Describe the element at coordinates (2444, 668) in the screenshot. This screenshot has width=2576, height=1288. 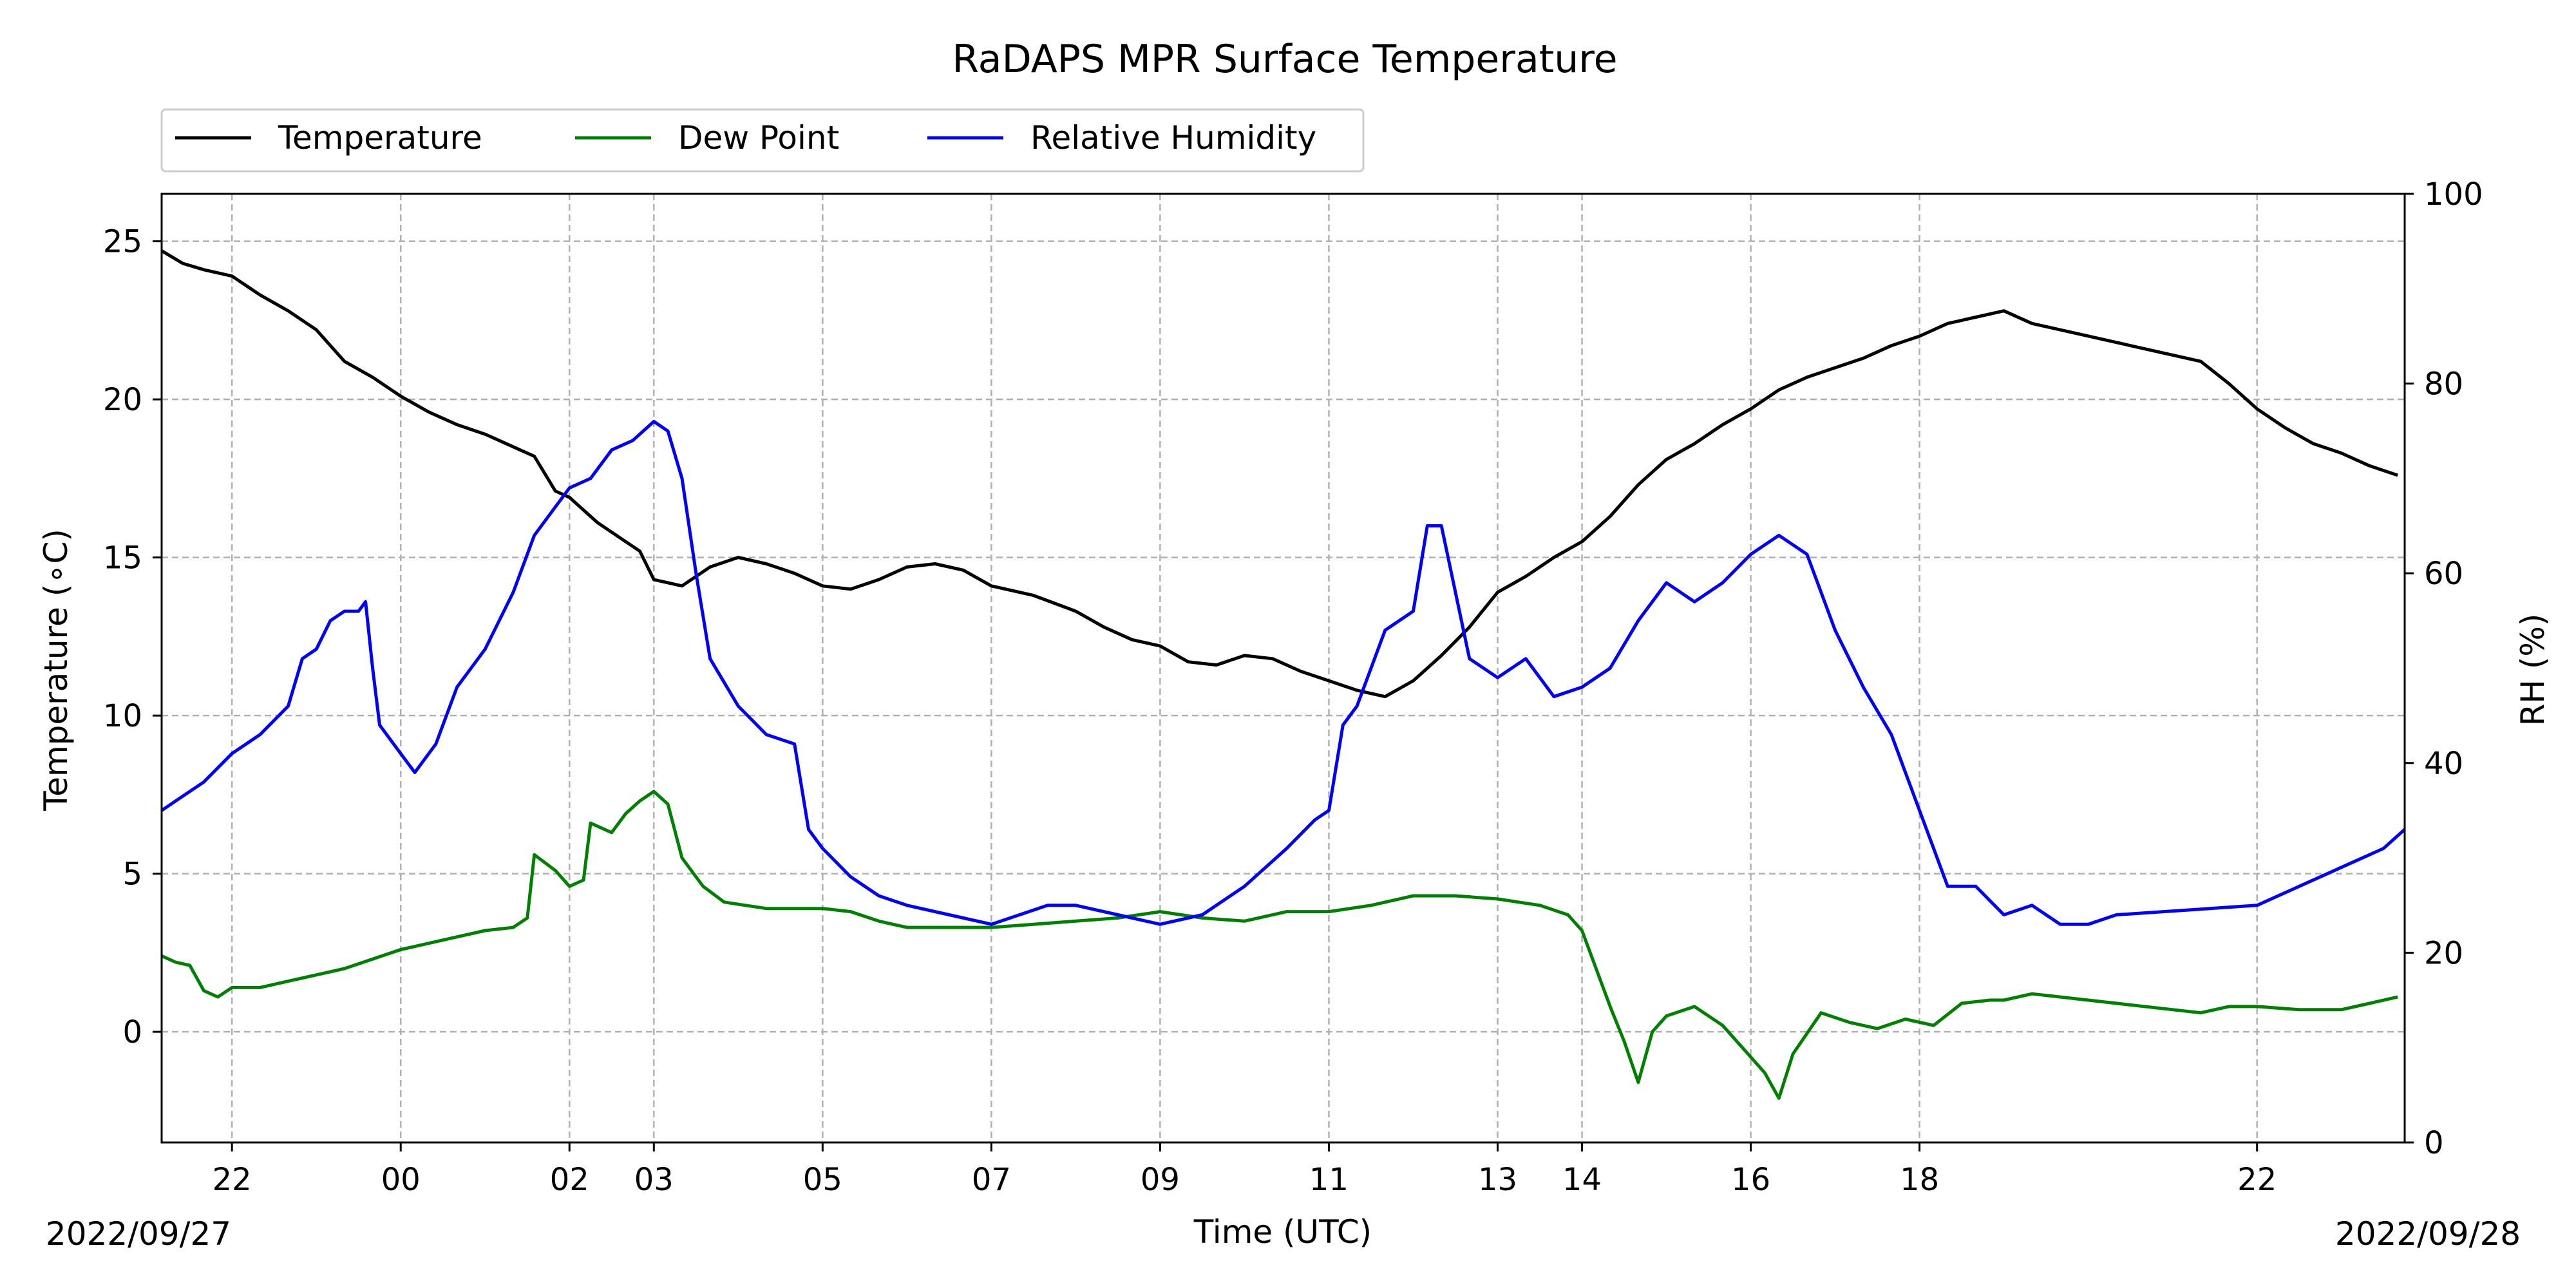
I see `y2-axis-ticks: 0 20 40 60 80 100` at that location.